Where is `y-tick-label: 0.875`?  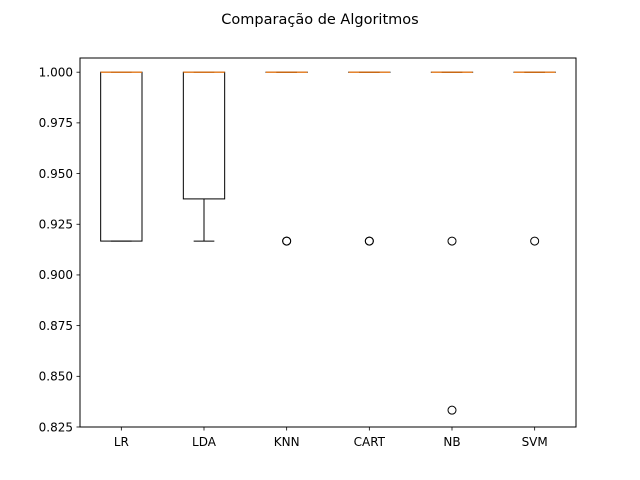 y-tick-label: 0.875 is located at coordinates (56, 326).